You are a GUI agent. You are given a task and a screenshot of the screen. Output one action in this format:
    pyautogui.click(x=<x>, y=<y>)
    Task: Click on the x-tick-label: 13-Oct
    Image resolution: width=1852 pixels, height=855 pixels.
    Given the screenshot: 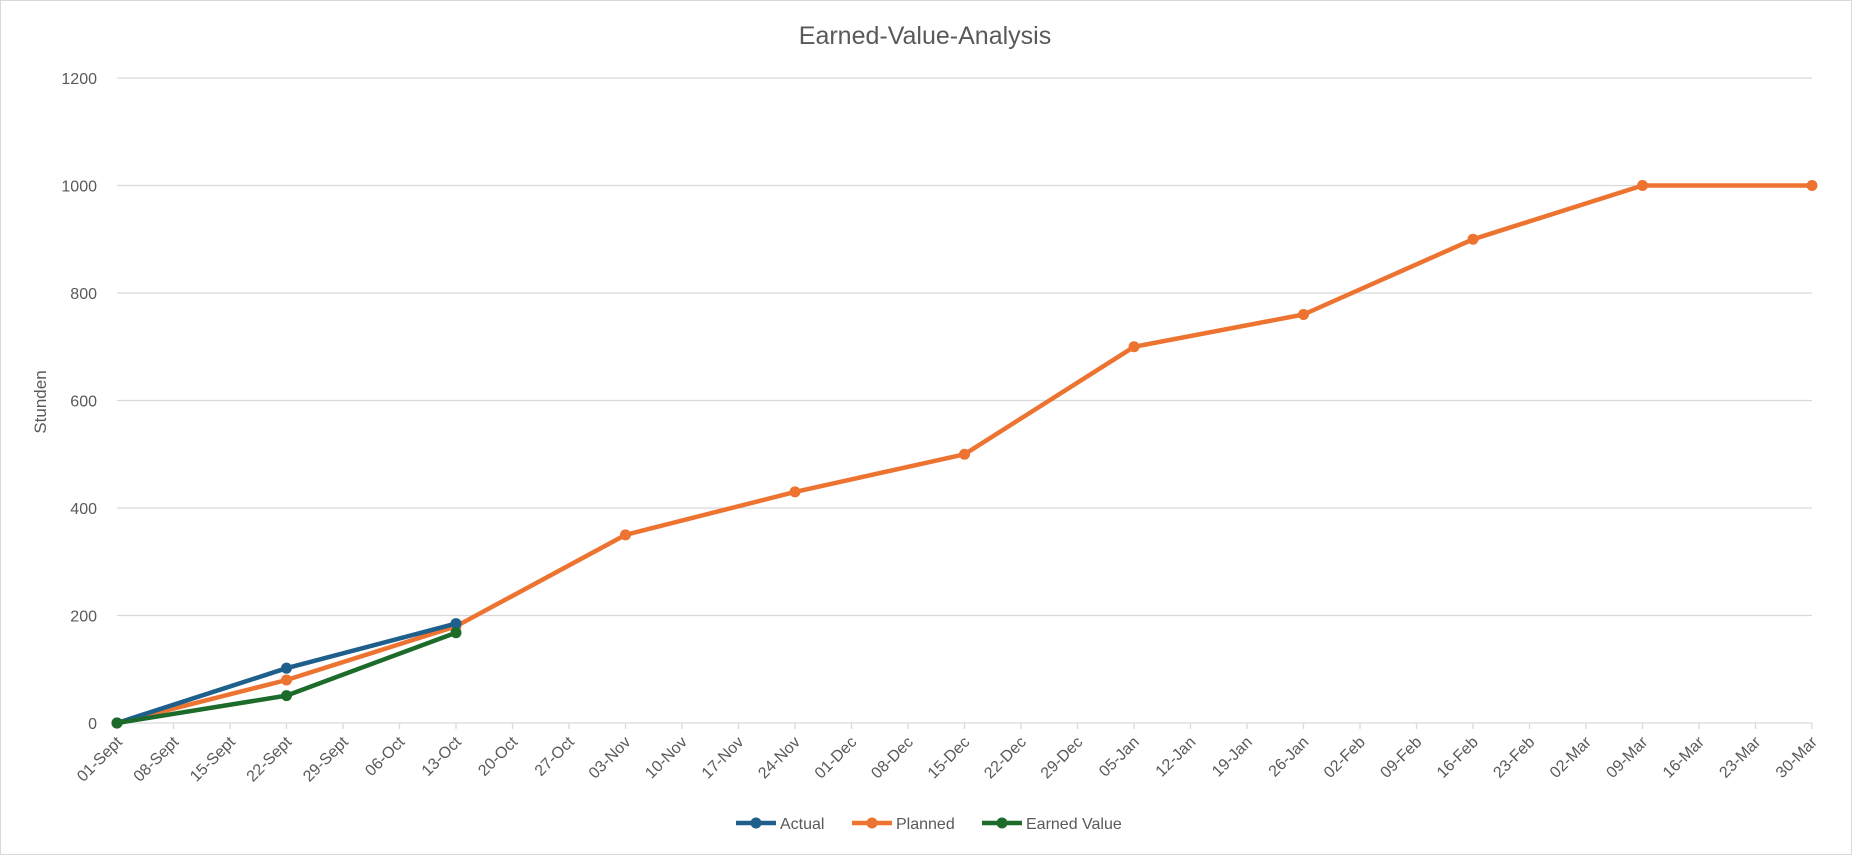 What is the action you would take?
    pyautogui.click(x=442, y=756)
    